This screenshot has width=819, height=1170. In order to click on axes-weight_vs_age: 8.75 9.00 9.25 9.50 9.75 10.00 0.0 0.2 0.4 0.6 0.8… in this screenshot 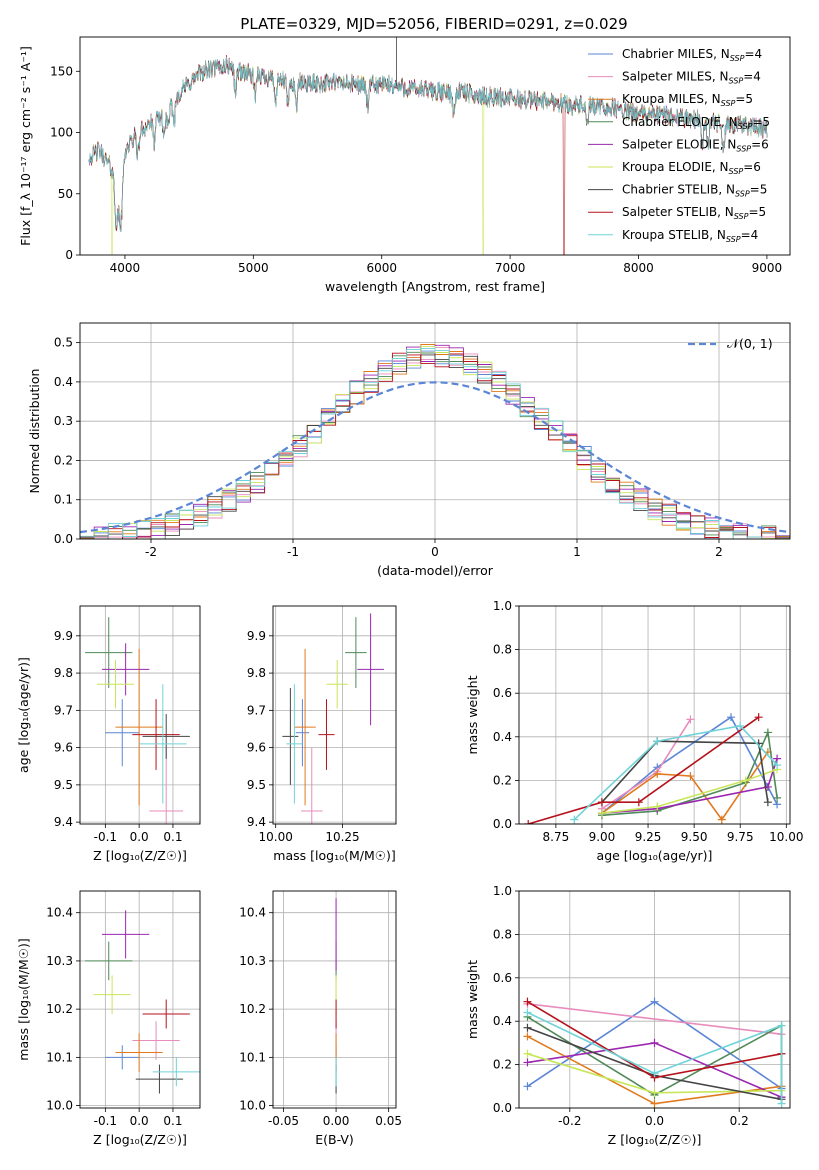, I will do `click(634, 731)`.